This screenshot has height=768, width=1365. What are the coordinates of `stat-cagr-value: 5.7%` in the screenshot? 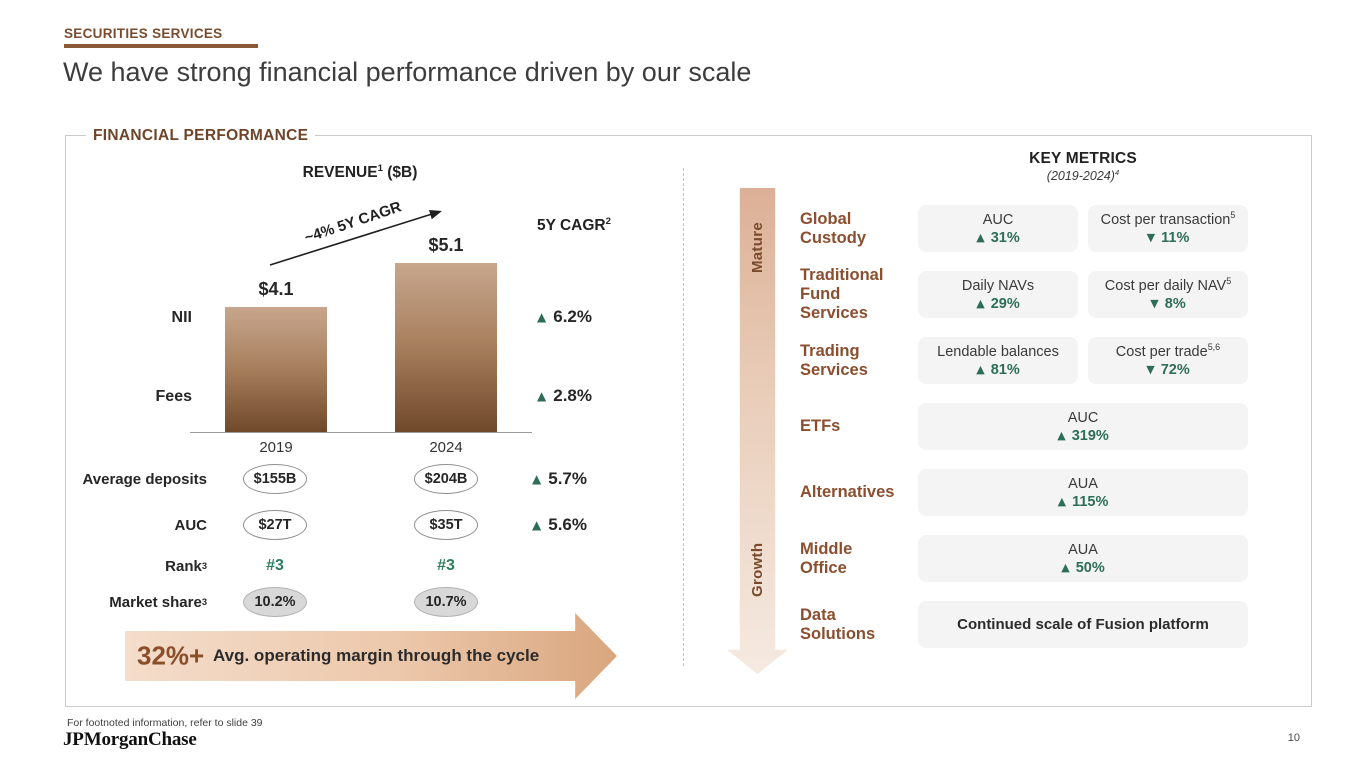 It's located at (567, 478).